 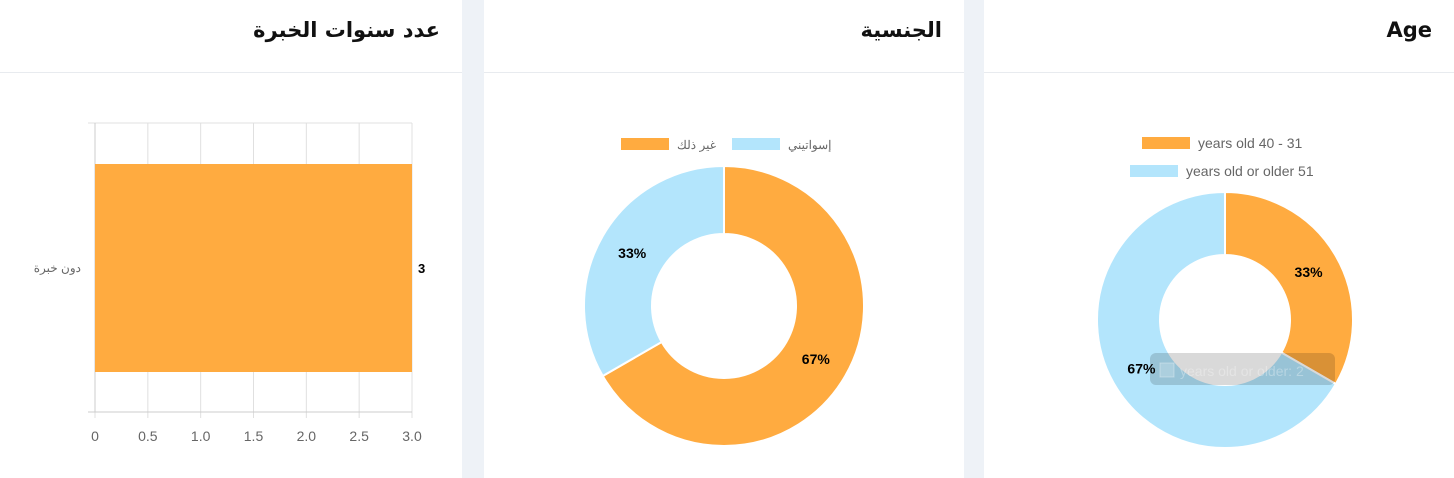 What do you see at coordinates (253, 268) in the screenshot?
I see `bar` at bounding box center [253, 268].